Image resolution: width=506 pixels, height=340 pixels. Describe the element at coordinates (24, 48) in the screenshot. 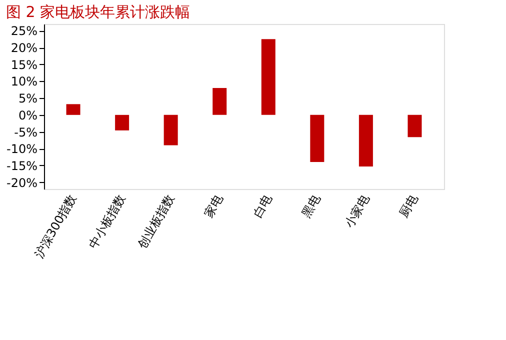

I see `y-tick-label: 20%` at that location.